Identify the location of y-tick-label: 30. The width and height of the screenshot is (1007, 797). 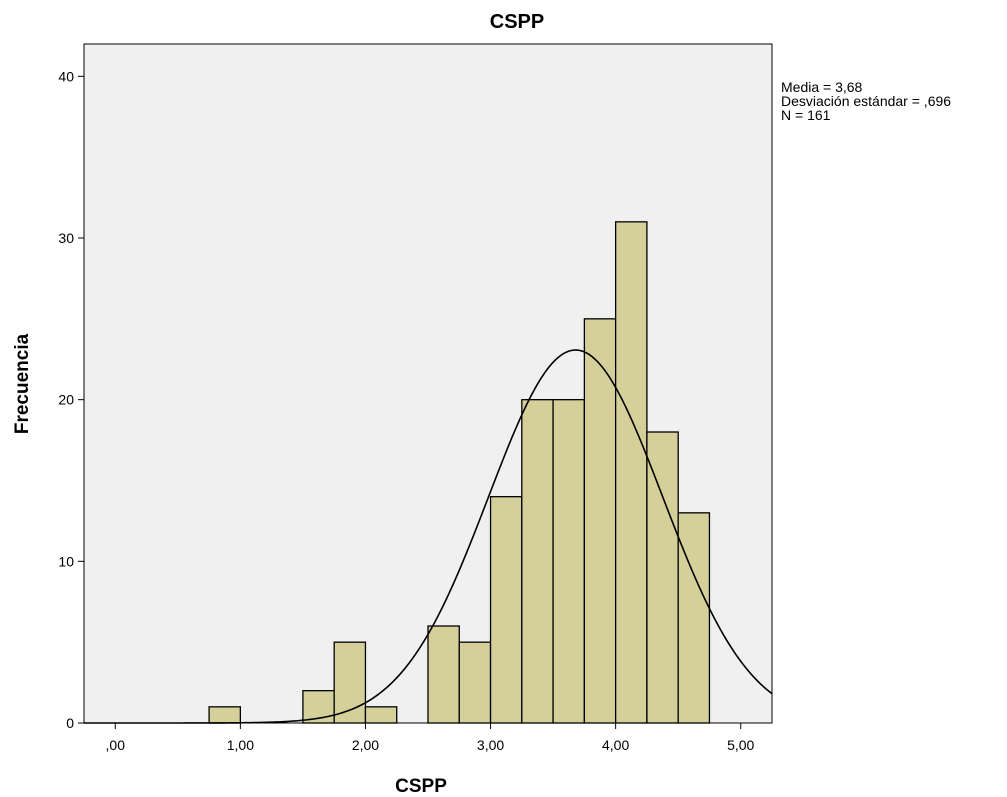
(66, 238).